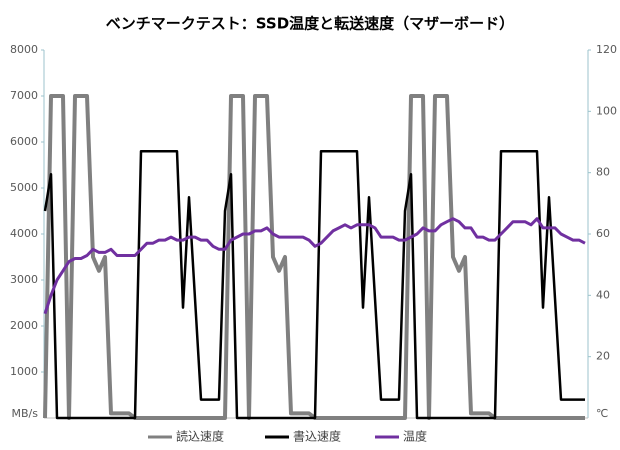 The image size is (620, 450). I want to click on y2-tick-label: 120, so click(606, 49).